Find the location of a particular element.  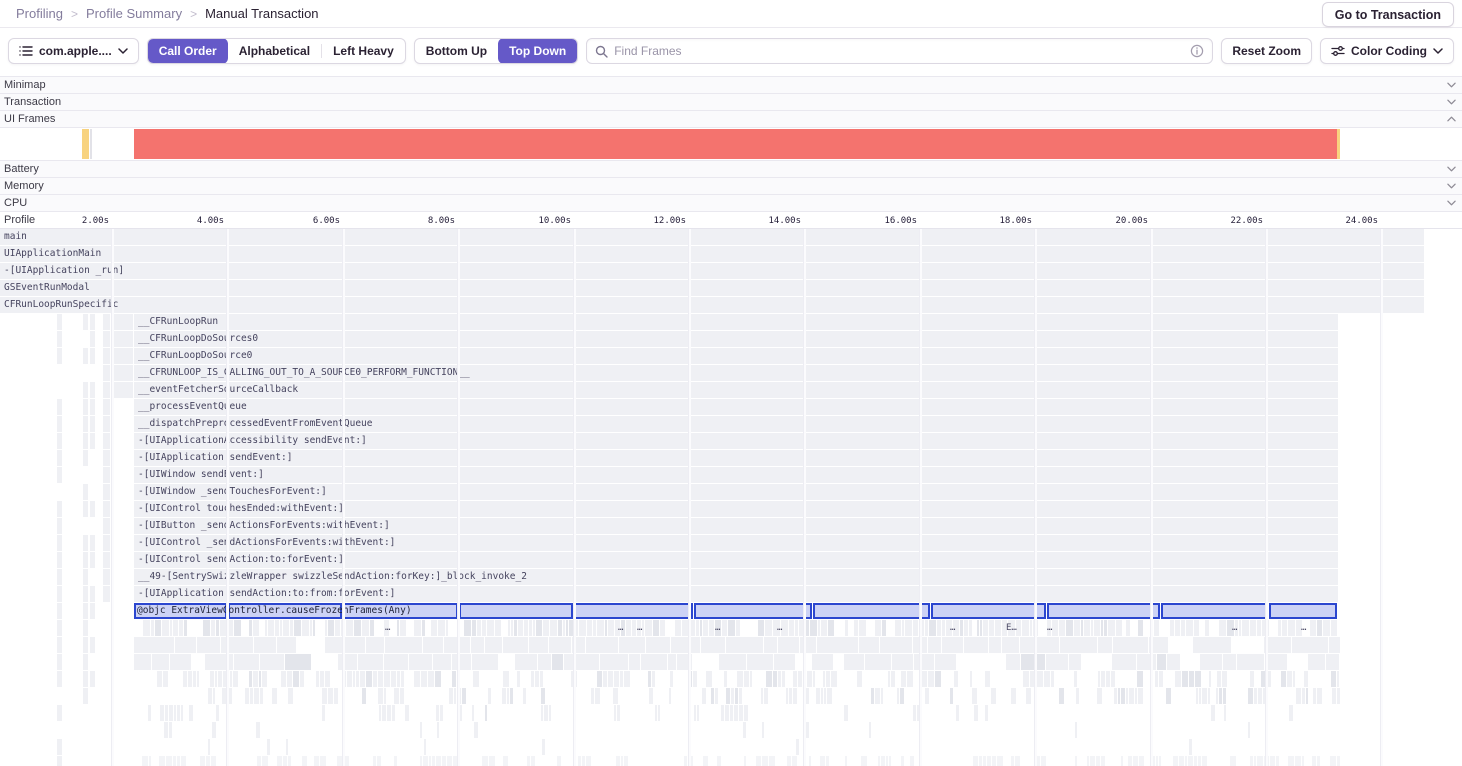

info-icon is located at coordinates (1197, 51).